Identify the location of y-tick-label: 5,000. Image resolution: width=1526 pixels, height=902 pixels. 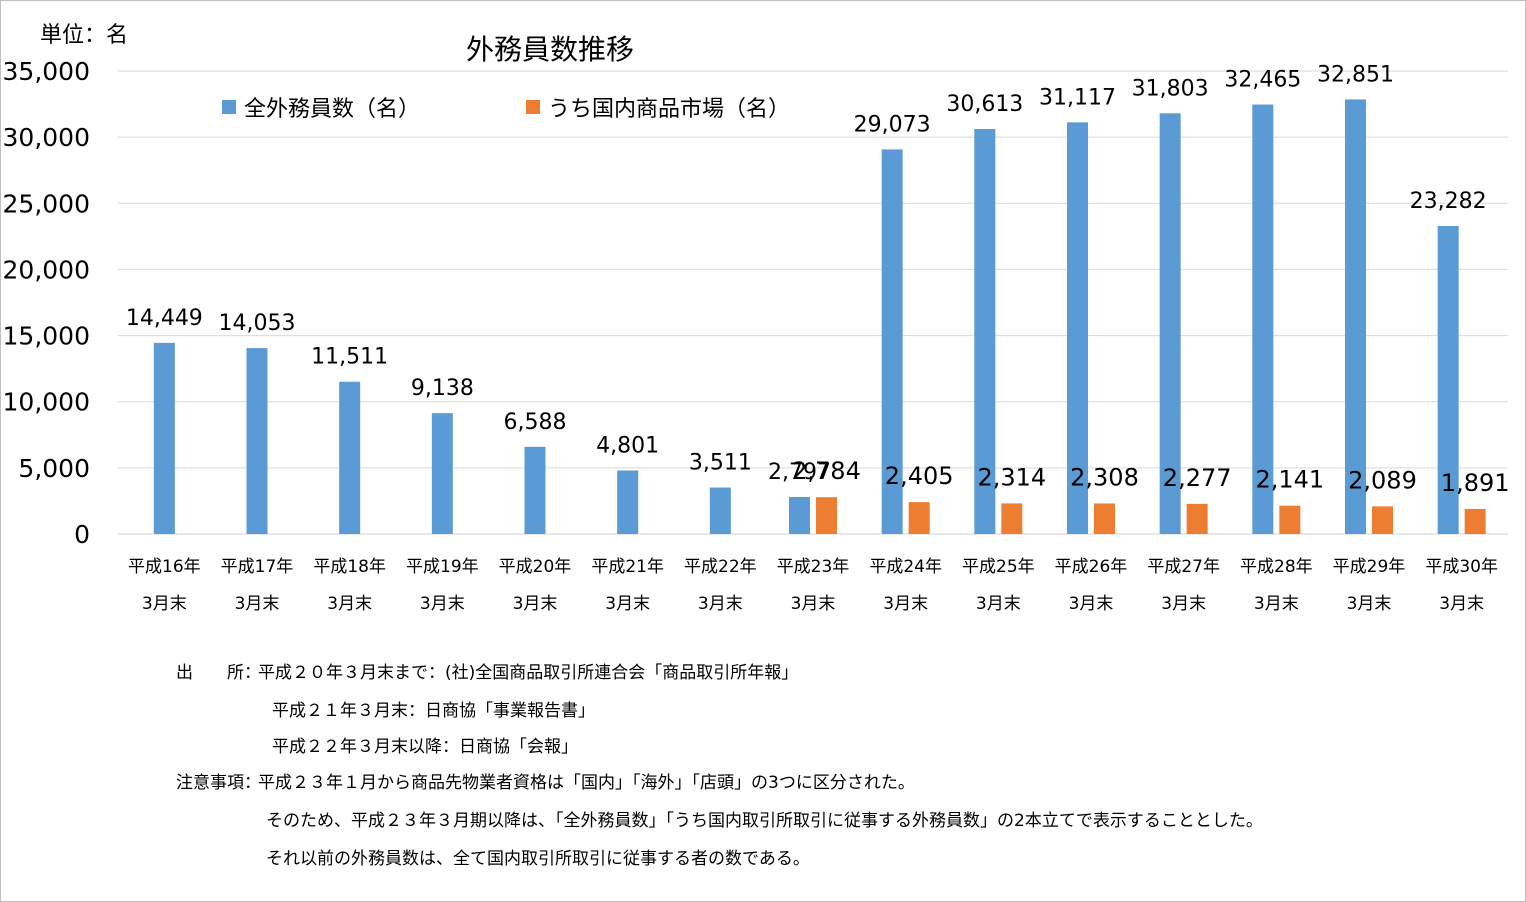
(54, 468).